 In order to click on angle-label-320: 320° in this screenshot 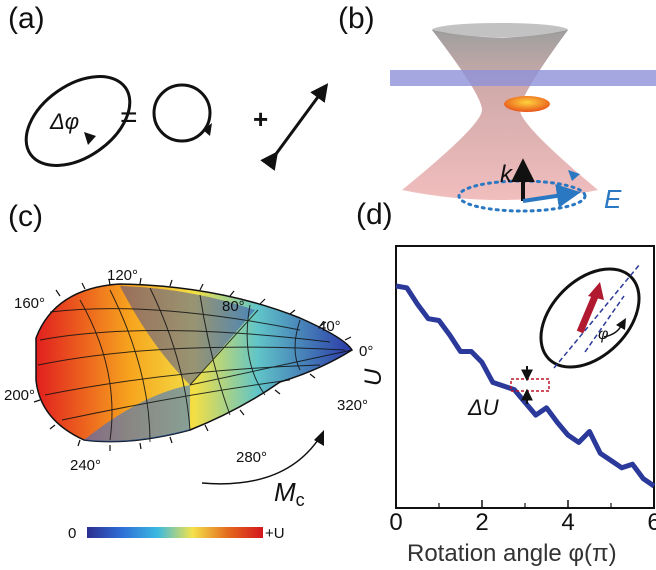, I will do `click(352, 405)`.